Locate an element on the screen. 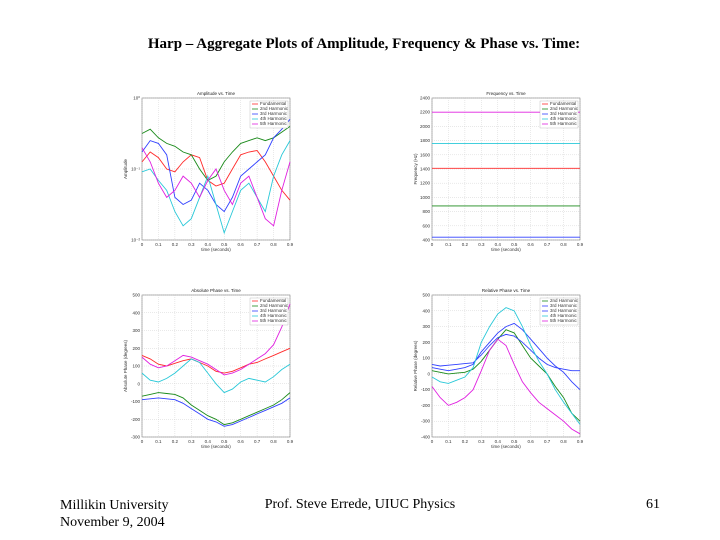  footer-institution: Millikin University November 9, 2004 is located at coordinates (114, 514).